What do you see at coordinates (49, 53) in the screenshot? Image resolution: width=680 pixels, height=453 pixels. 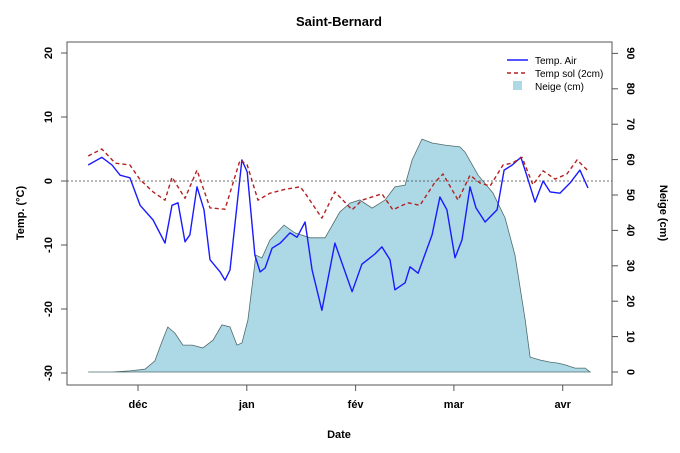 I see `y-tick-label: 20` at bounding box center [49, 53].